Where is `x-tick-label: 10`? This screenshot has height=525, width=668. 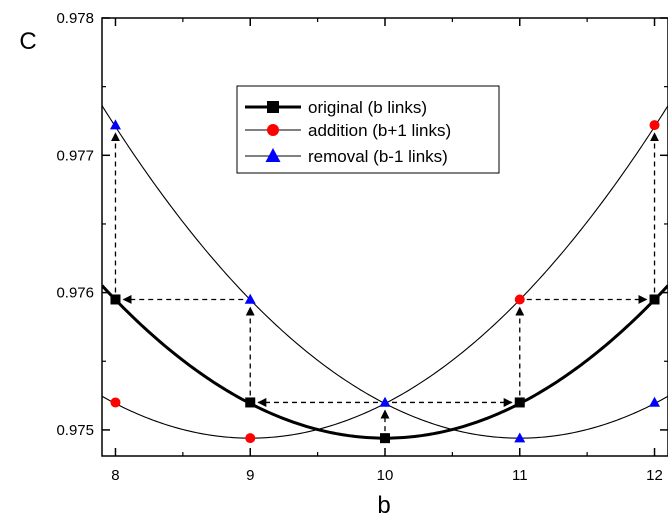
x-tick-label: 10 is located at coordinates (385, 475).